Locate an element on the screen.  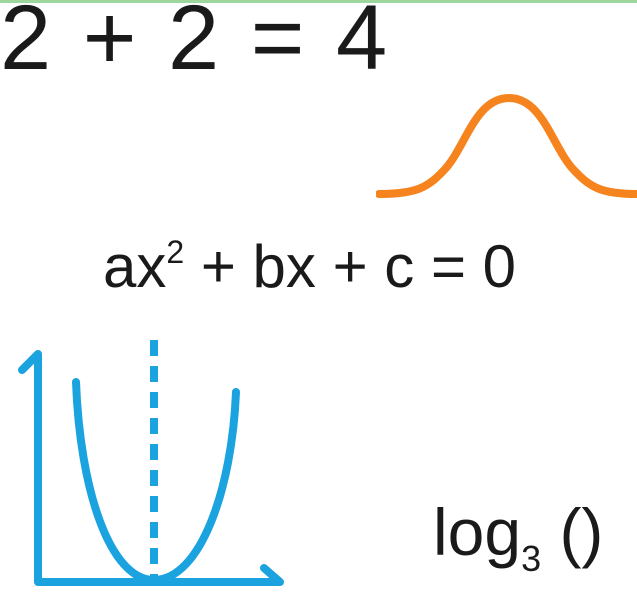
bell-curve-line is located at coordinates (506, 146).